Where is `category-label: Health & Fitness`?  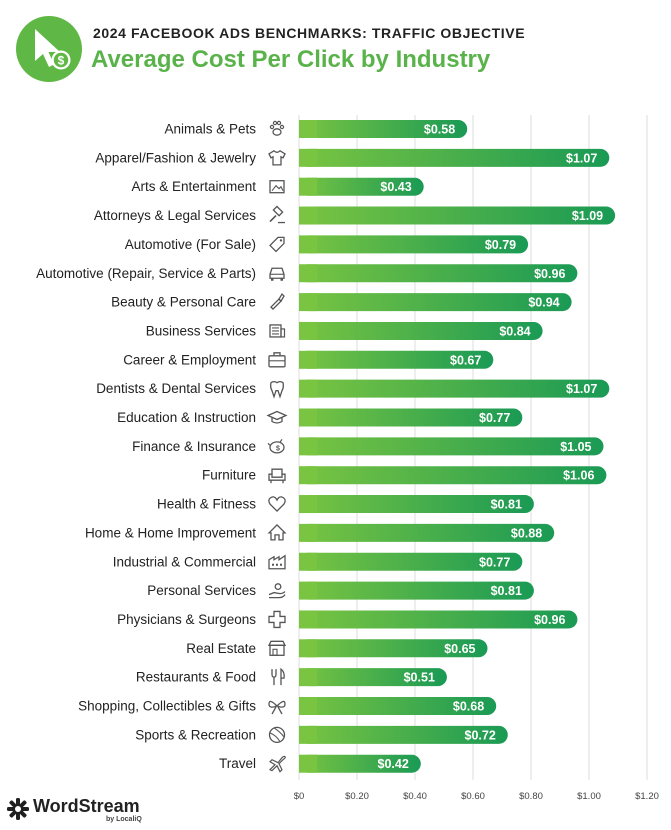
category-label: Health & Fitness is located at coordinates (206, 504).